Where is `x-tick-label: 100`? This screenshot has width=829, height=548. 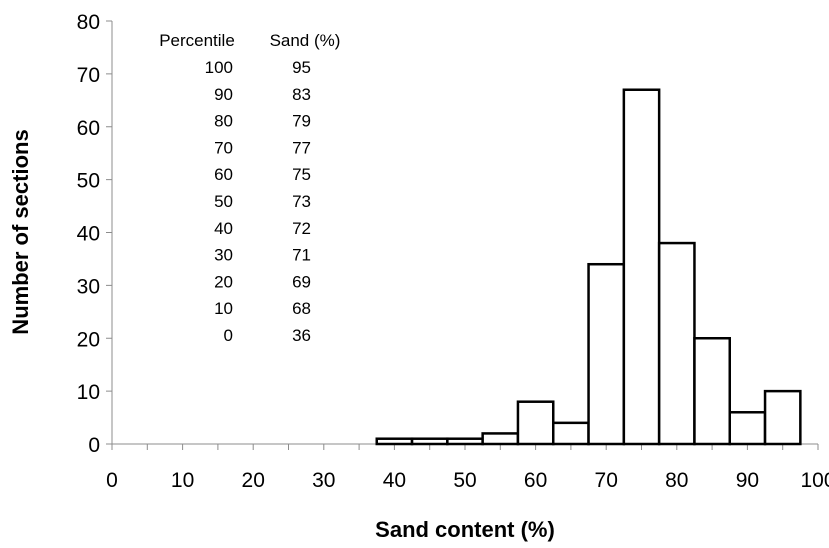 x-tick-label: 100 is located at coordinates (814, 480).